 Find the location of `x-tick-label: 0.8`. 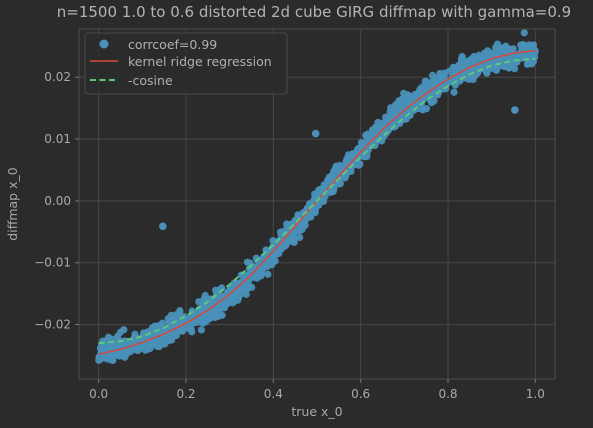

x-tick-label: 0.8 is located at coordinates (447, 394).